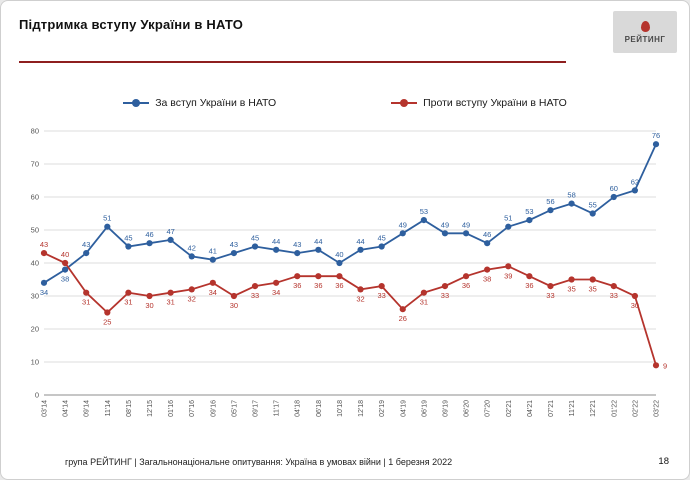 The image size is (690, 480). Describe the element at coordinates (361, 408) in the screenshot. I see `svg-text: 12'18` at that location.